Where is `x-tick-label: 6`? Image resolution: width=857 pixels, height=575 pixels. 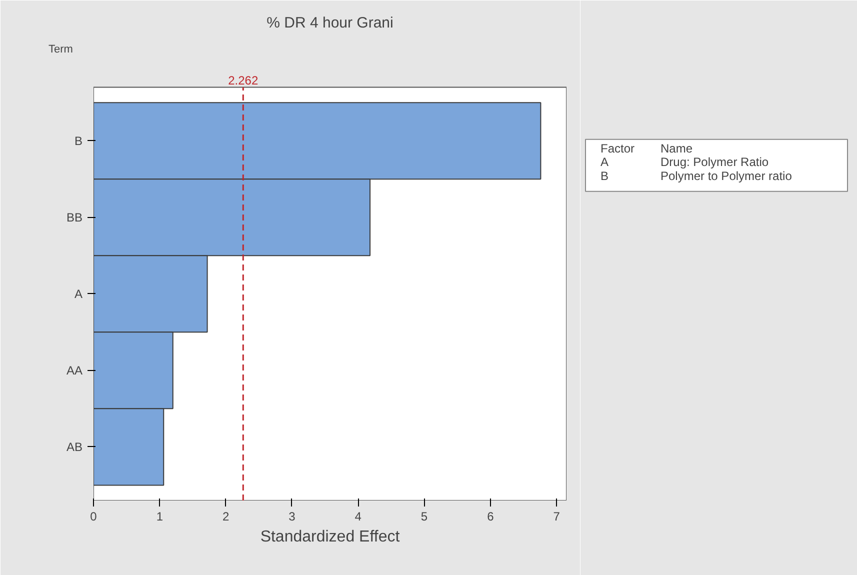 x-tick-label: 6 is located at coordinates (490, 517).